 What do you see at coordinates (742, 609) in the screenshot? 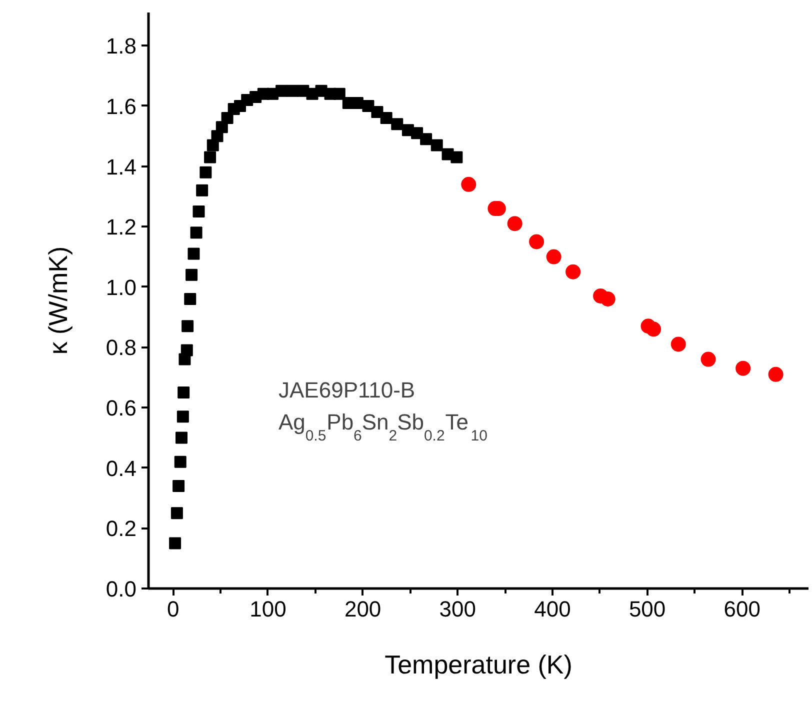
I see `x-tick-label: 600` at bounding box center [742, 609].